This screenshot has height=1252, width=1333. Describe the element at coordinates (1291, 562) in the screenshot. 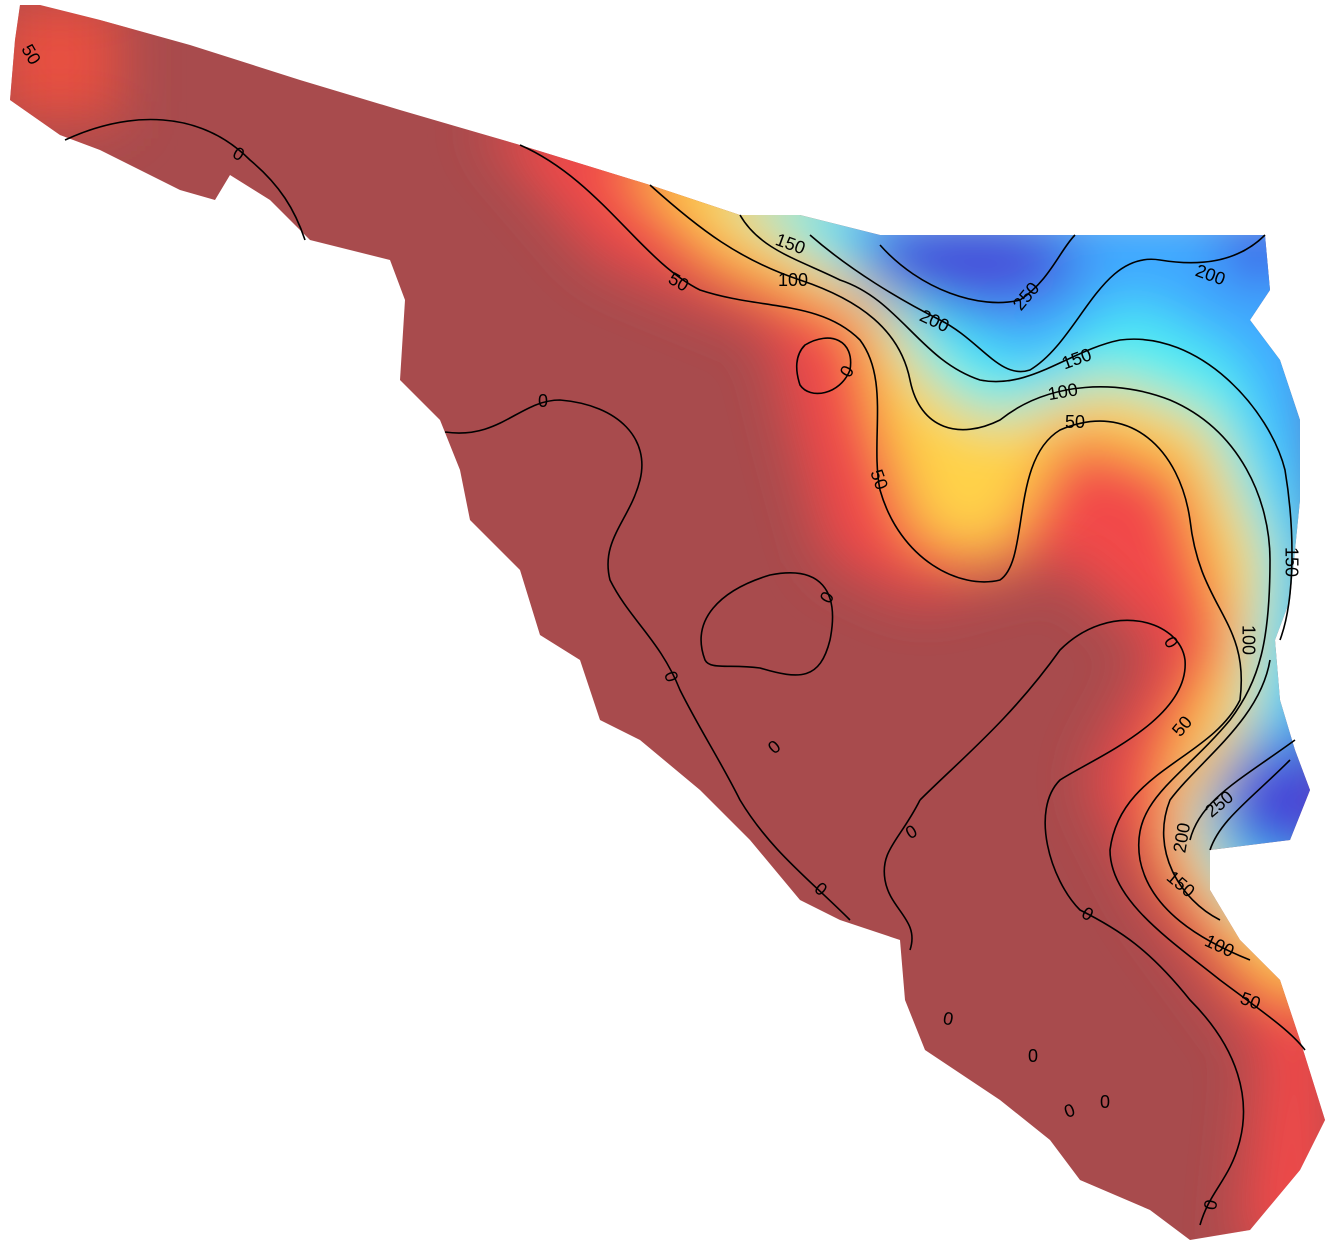

I see `contour-label: 150` at that location.